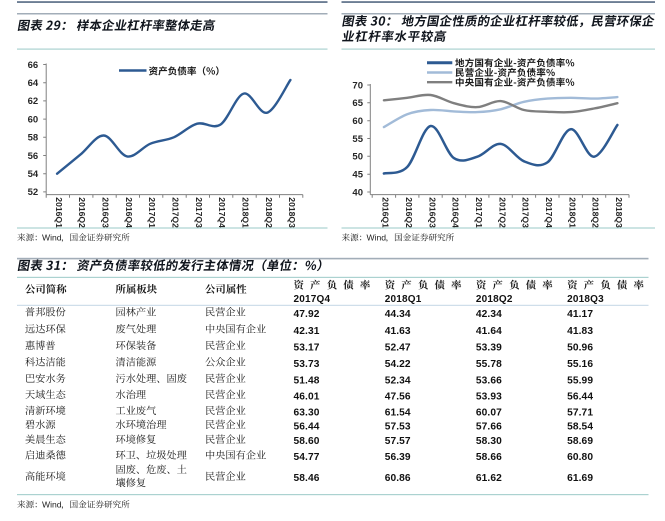  Describe the element at coordinates (398, 441) in the screenshot. I see `svg-text: 57.57` at that location.